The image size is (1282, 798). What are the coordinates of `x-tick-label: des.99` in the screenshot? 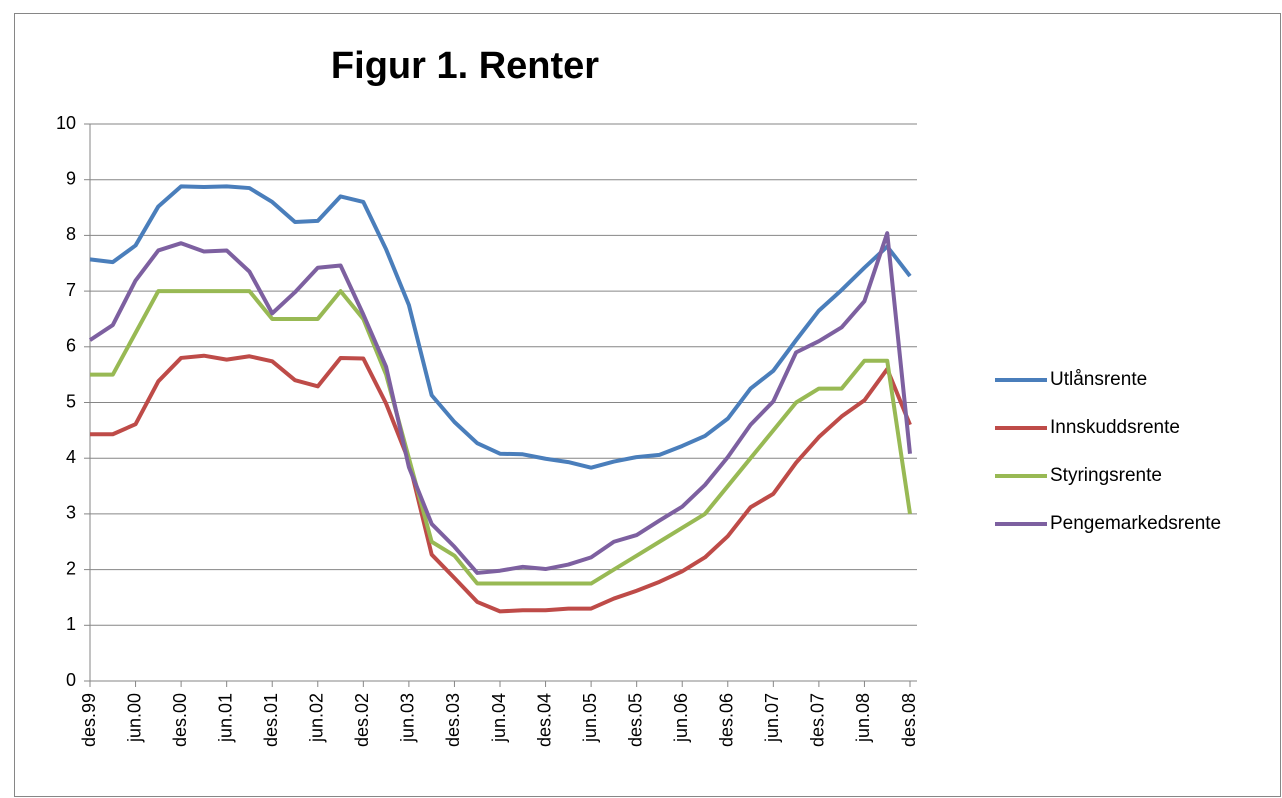 It's located at (89, 720).